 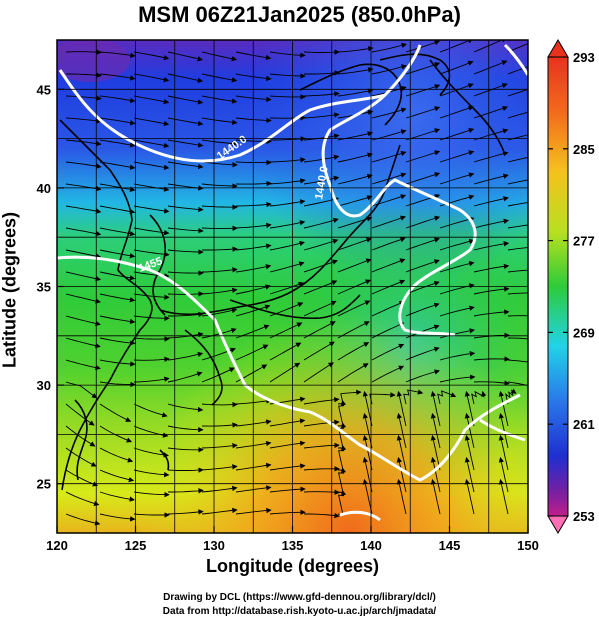 What do you see at coordinates (571, 286) in the screenshot?
I see `colorbar: 293 285 277 269 261 253` at bounding box center [571, 286].